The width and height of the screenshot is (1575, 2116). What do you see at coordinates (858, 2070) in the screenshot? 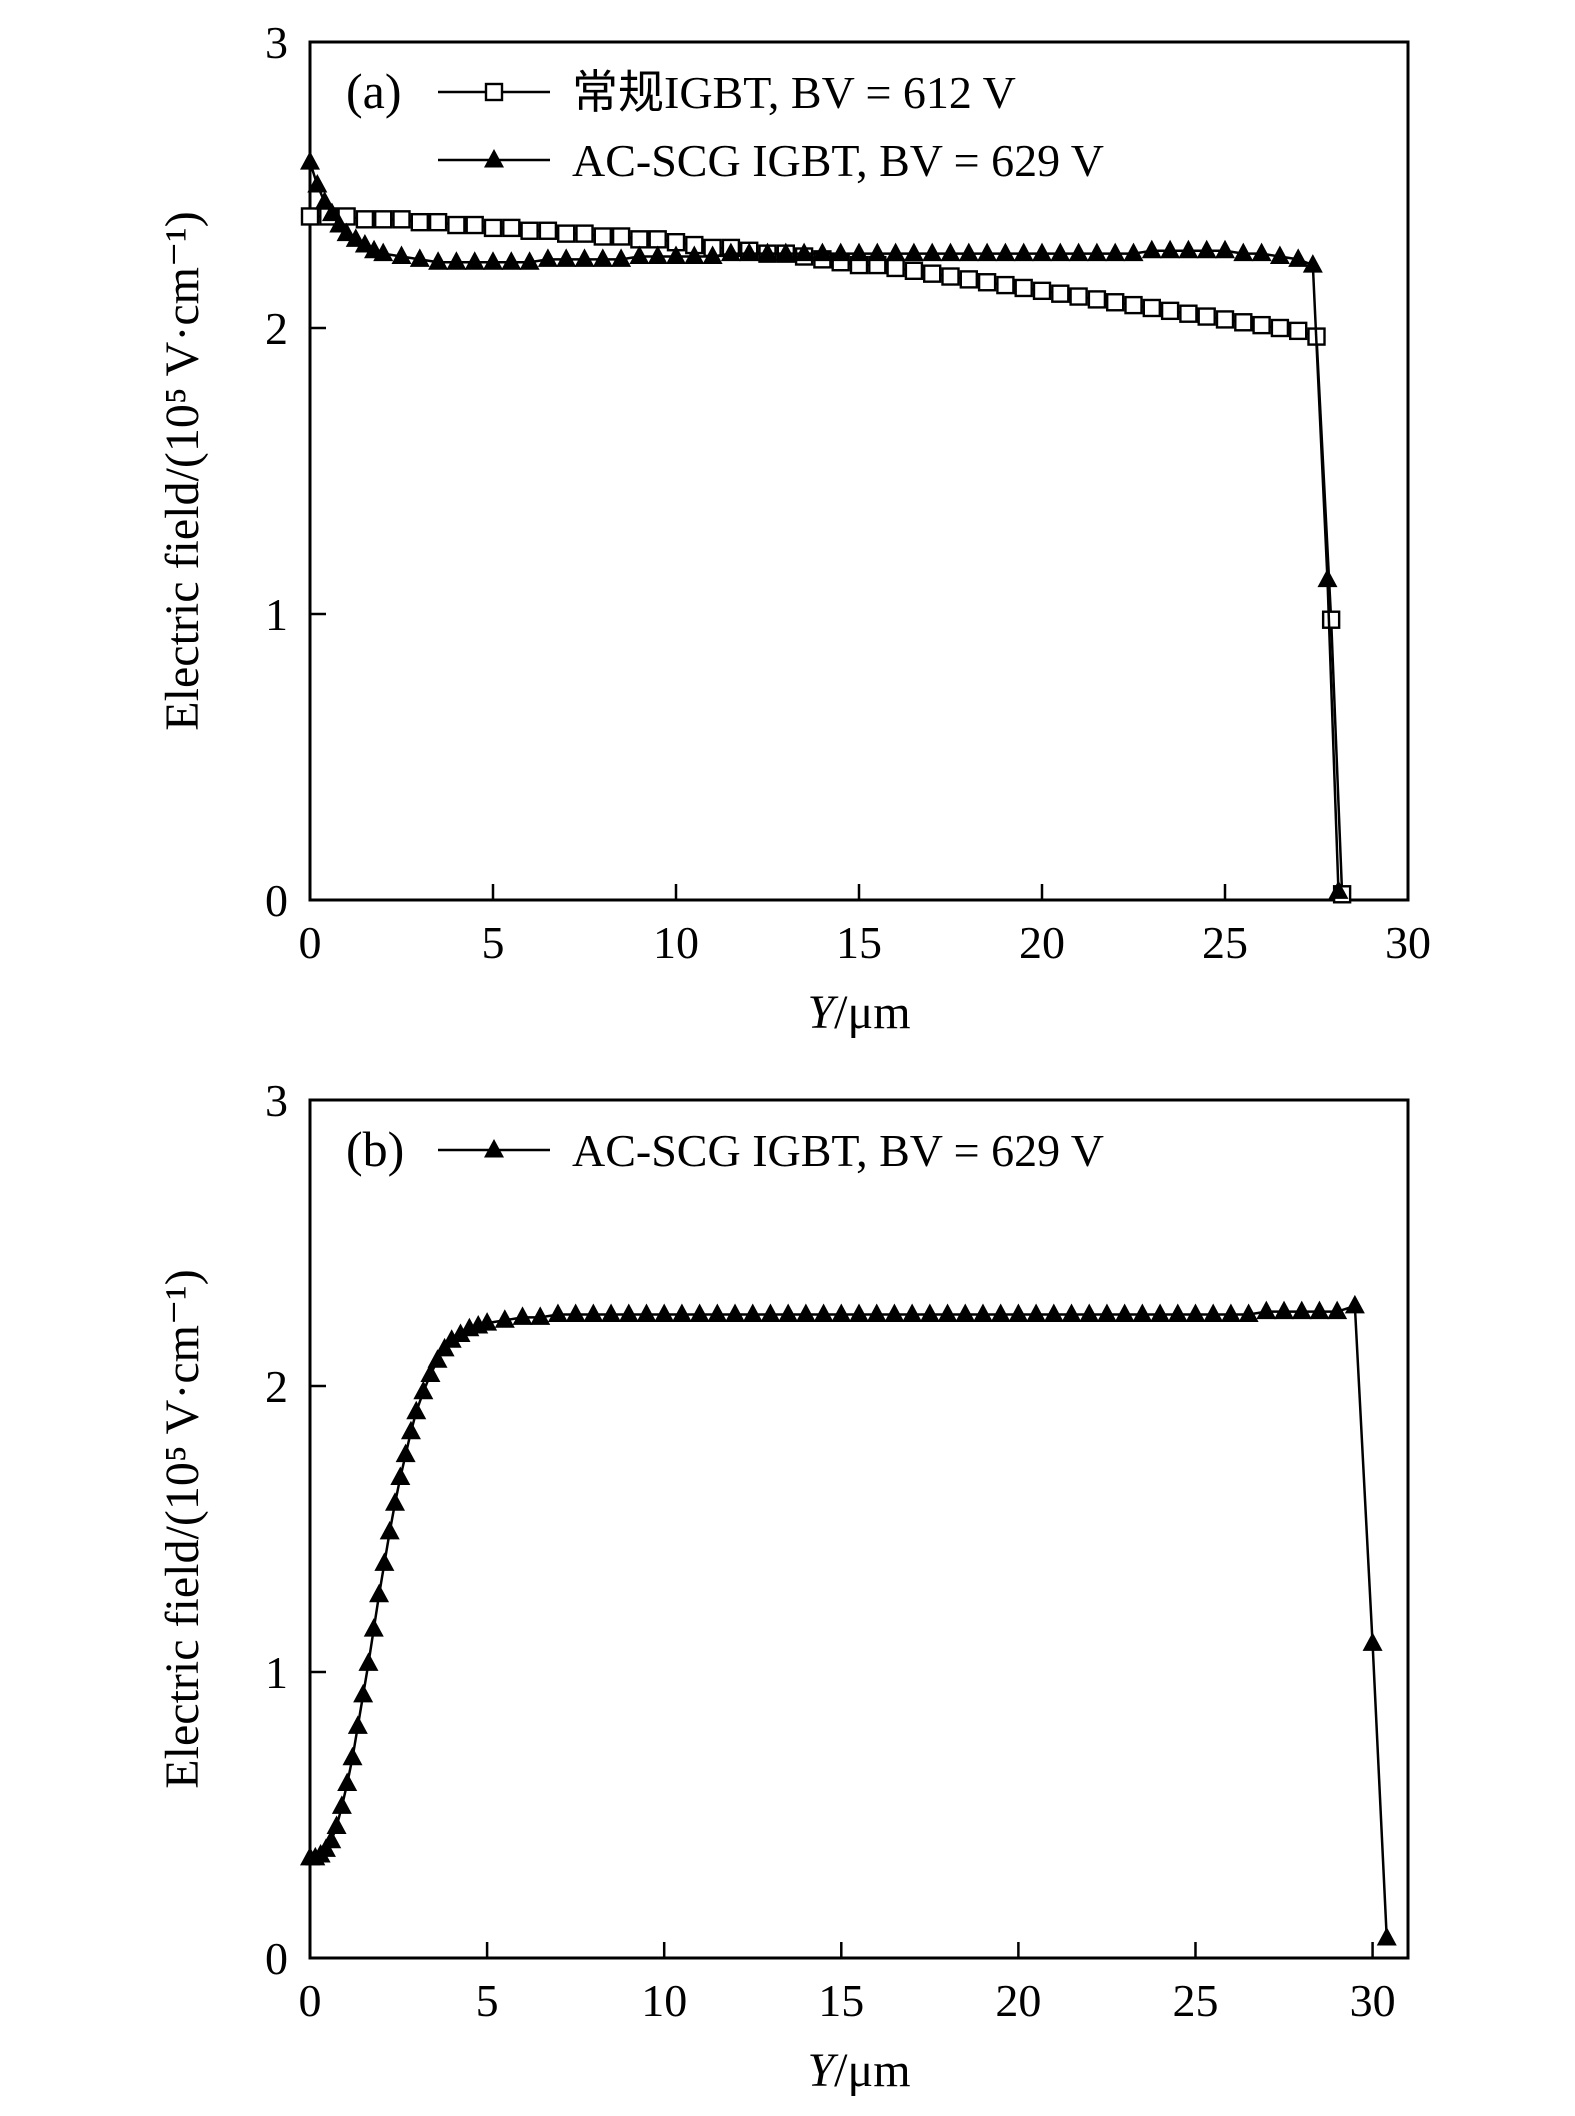
I see `x-axis-label: Y/μm` at bounding box center [858, 2070].